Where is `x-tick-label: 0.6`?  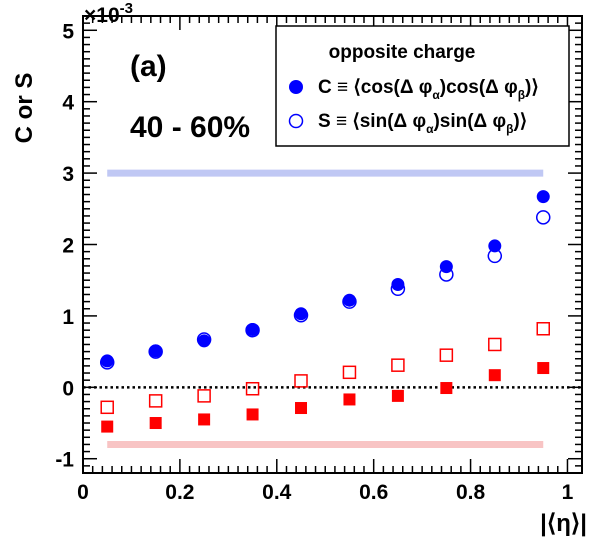 x-tick-label: 0.6 is located at coordinates (373, 492).